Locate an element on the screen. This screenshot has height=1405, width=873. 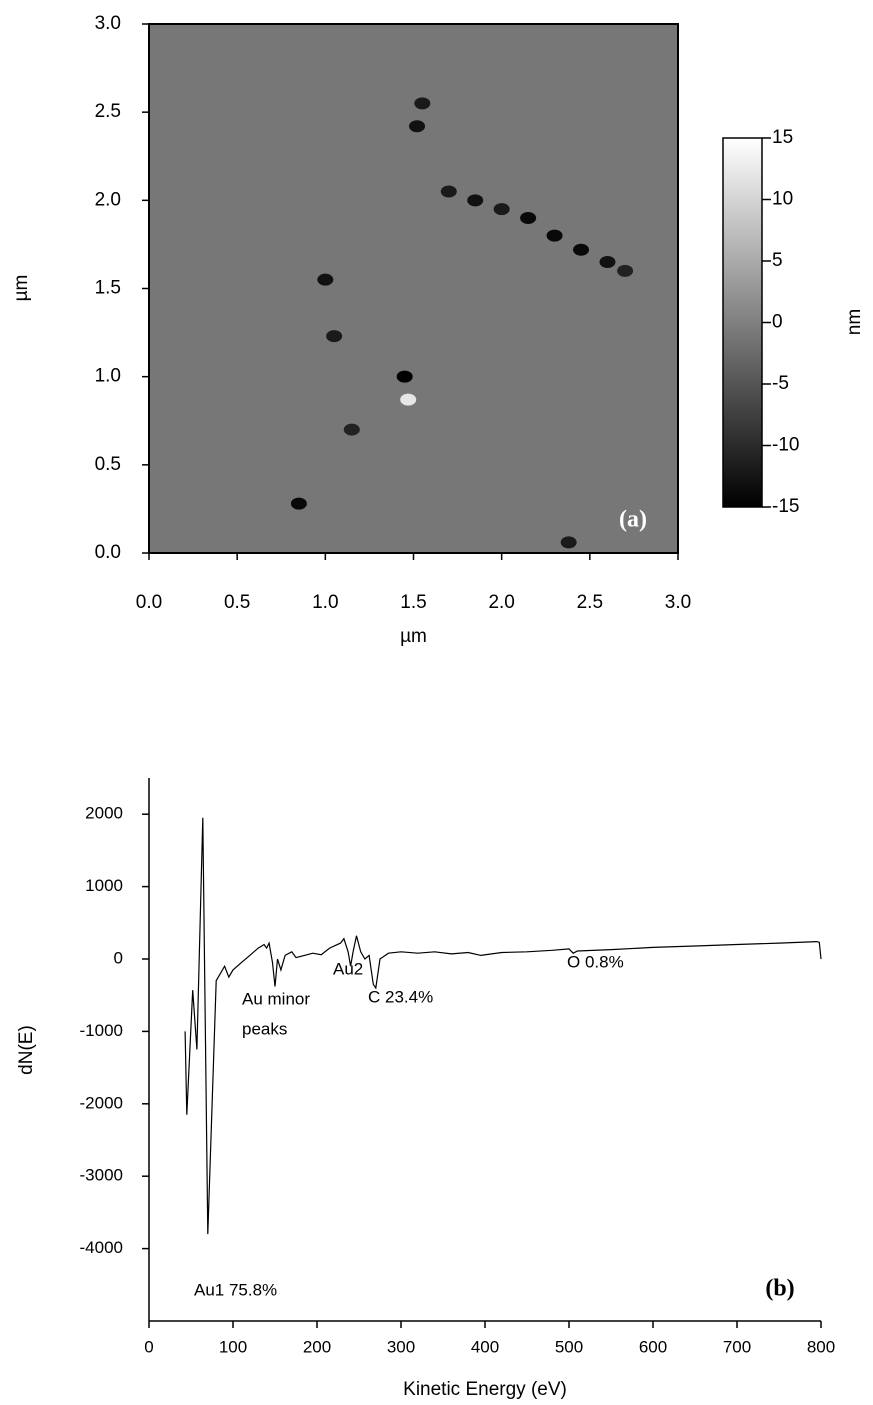
y-tick-label: 1000 is located at coordinates (104, 885).